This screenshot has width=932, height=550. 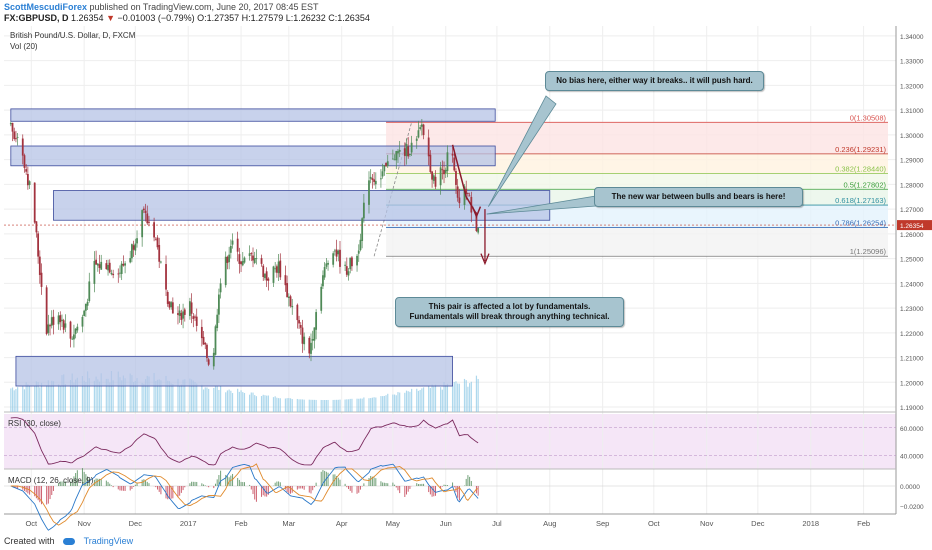 What do you see at coordinates (262, 18) in the screenshot?
I see `high-value: H:1.27579` at bounding box center [262, 18].